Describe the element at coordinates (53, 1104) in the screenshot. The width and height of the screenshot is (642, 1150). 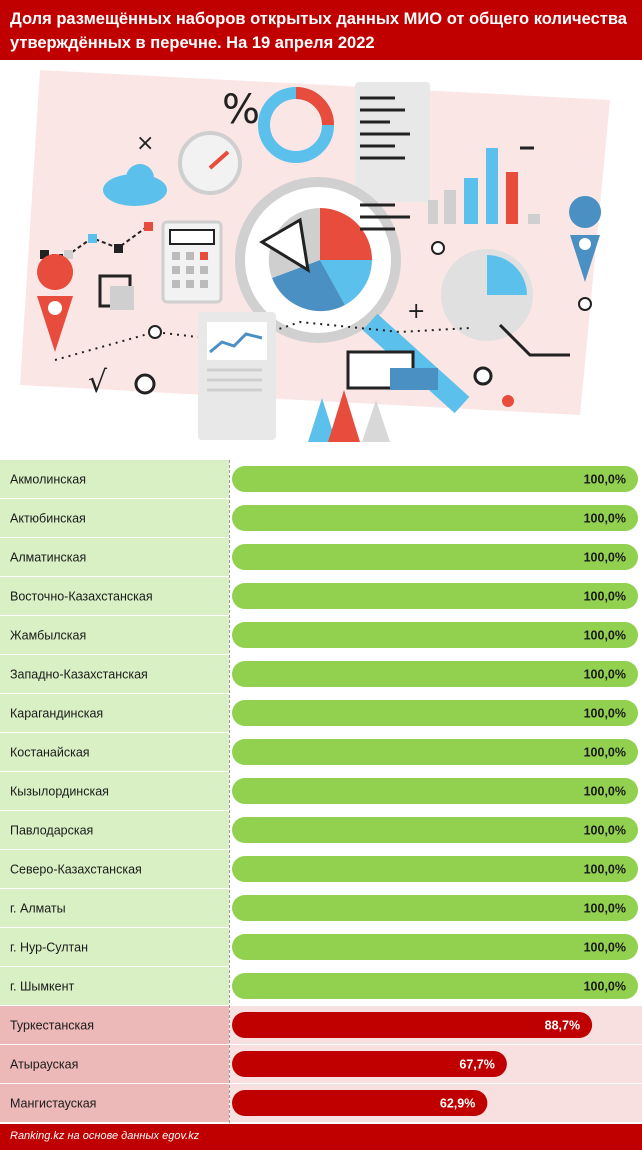
I see `category-label: Мангистауская` at that location.